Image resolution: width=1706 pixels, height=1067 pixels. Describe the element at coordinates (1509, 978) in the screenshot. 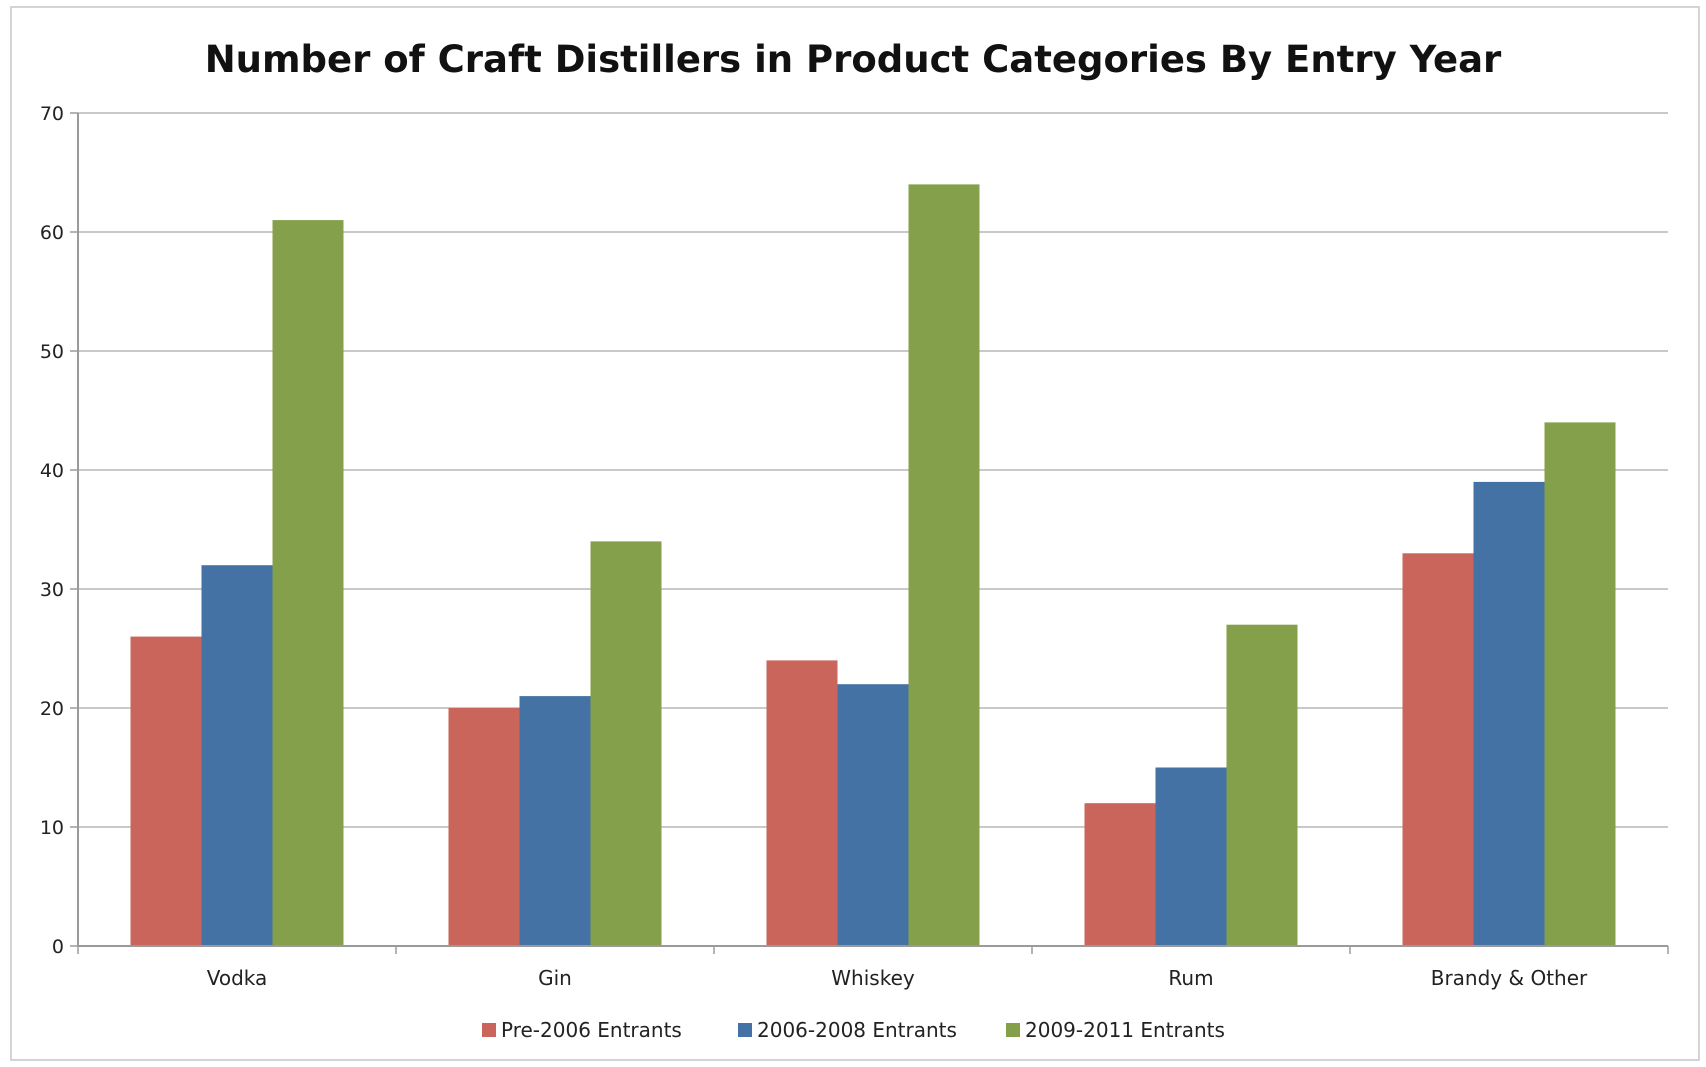

I see `x-tick-label: Brandy & Other` at that location.